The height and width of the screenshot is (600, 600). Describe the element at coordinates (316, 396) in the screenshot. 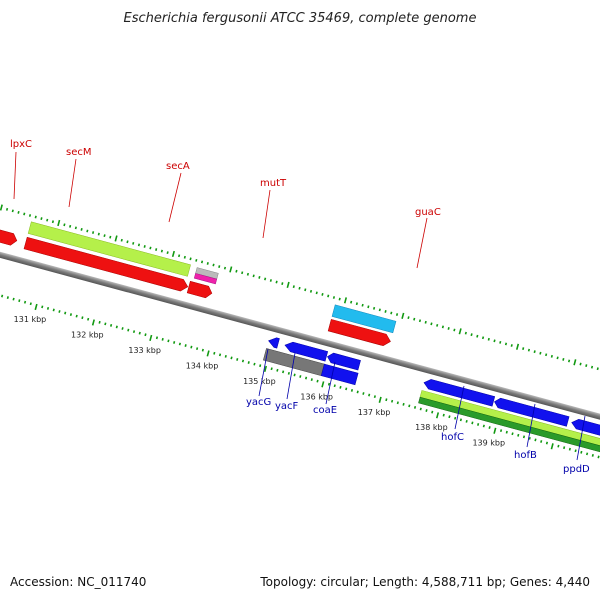

I see `tick-label: 136 kbp` at that location.